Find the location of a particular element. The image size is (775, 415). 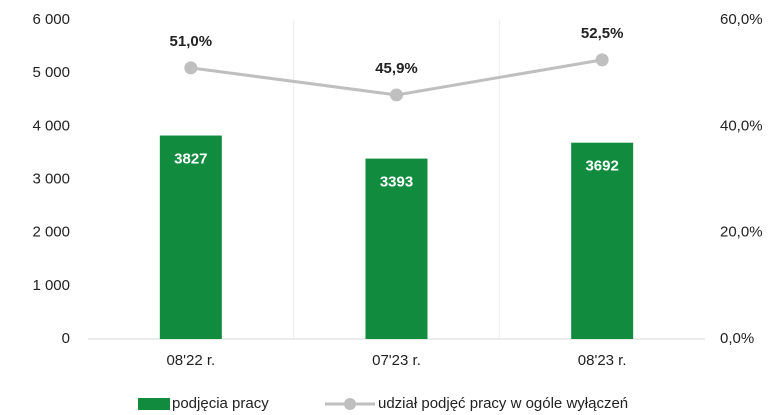

y2-tick-label: 20,0% is located at coordinates (741, 232).